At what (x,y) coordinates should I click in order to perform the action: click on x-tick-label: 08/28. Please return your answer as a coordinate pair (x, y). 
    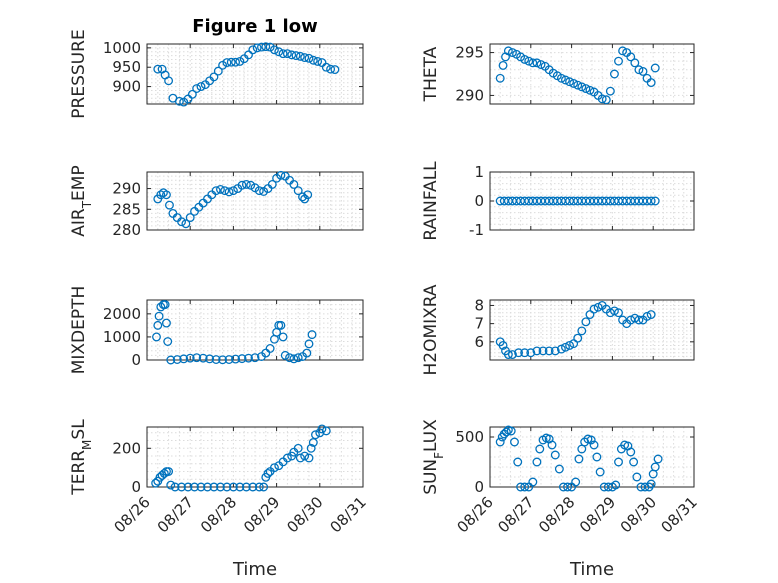
    Looking at the image, I should click on (556, 514).